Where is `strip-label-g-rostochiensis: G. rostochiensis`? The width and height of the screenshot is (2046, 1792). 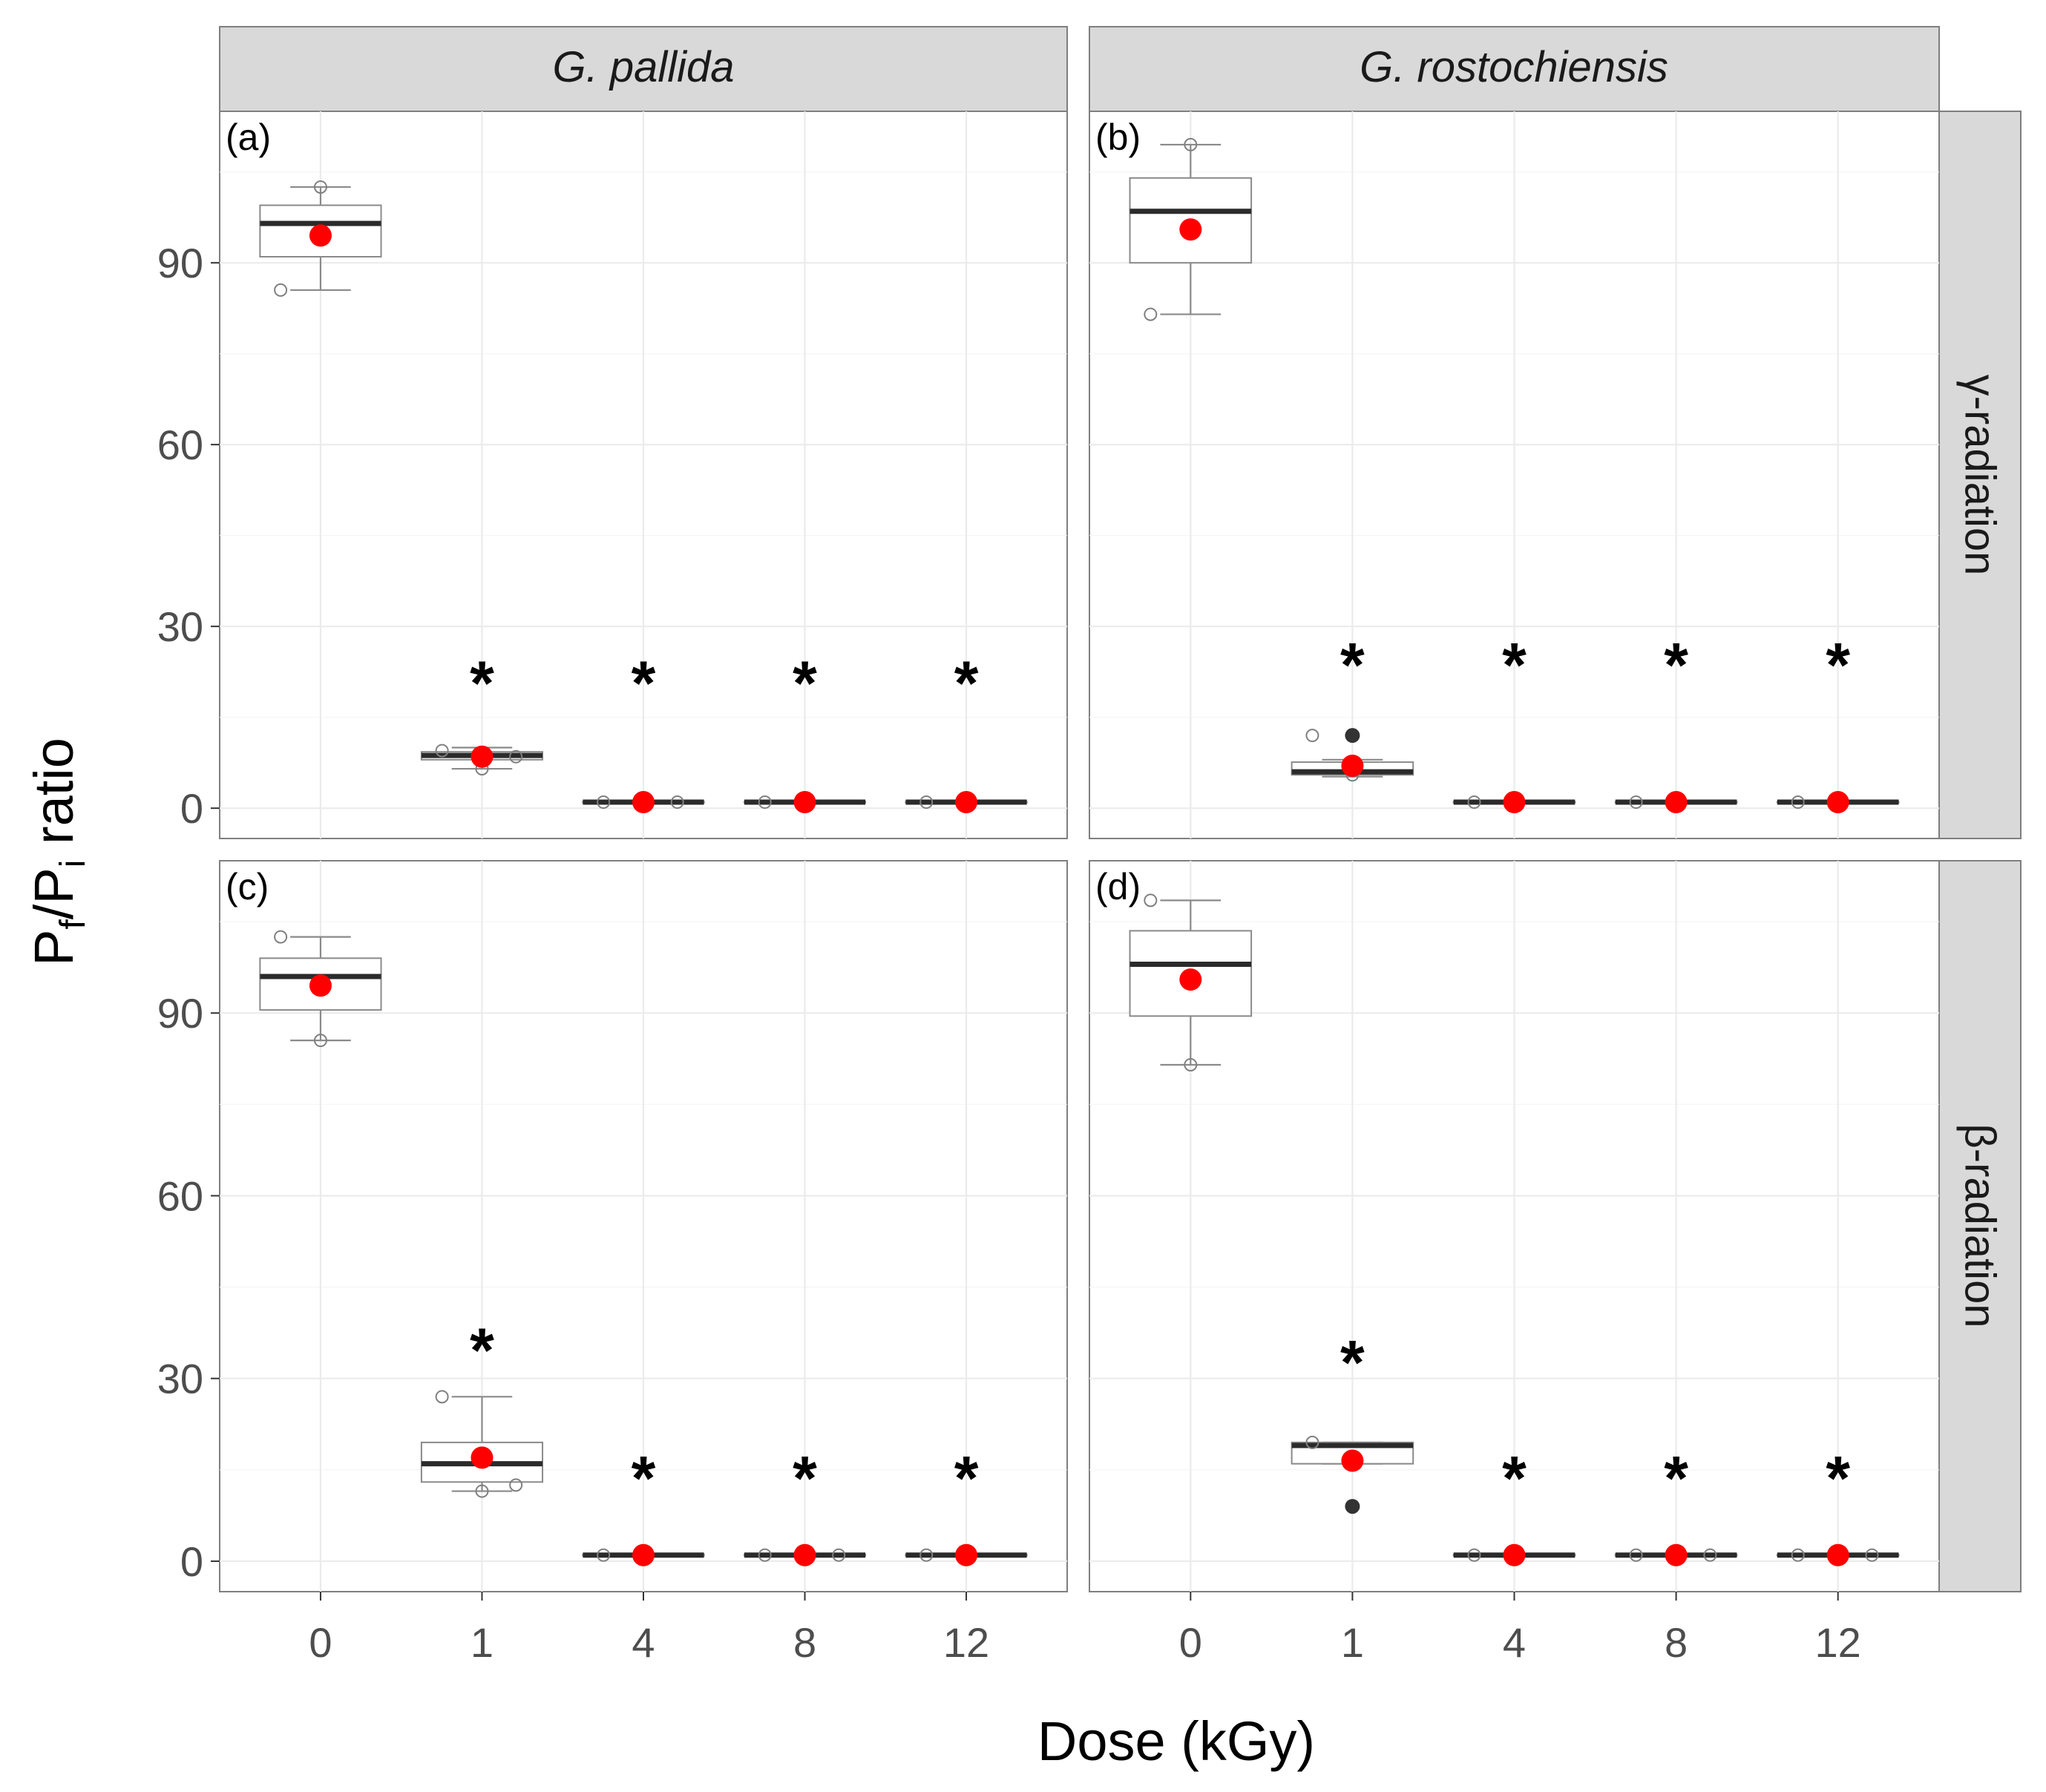 strip-label-g-rostochiensis: G. rostochiensis is located at coordinates (1514, 67).